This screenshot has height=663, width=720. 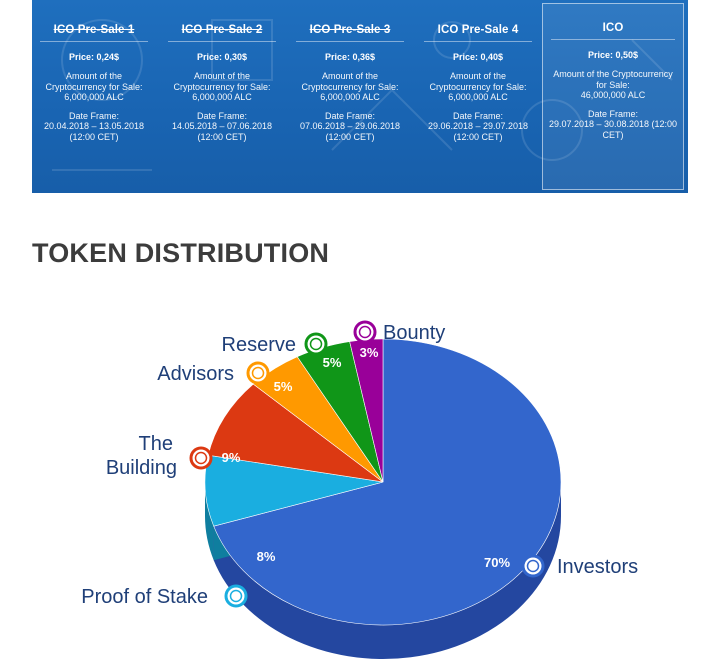 I want to click on stage-date: 07.06.2018 – 29.06.2018 (12:00 CET), so click(x=350, y=131).